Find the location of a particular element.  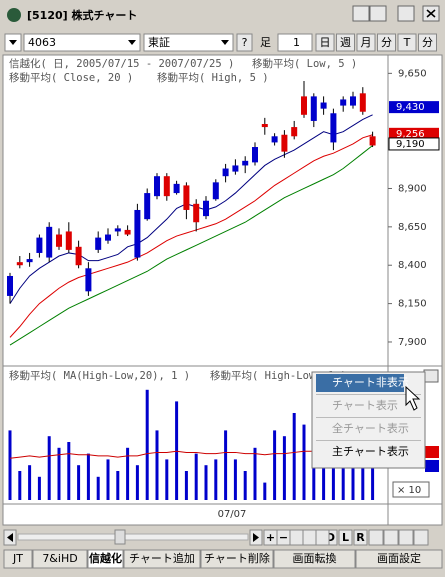

tab-label: 信越化 is located at coordinates (105, 558).